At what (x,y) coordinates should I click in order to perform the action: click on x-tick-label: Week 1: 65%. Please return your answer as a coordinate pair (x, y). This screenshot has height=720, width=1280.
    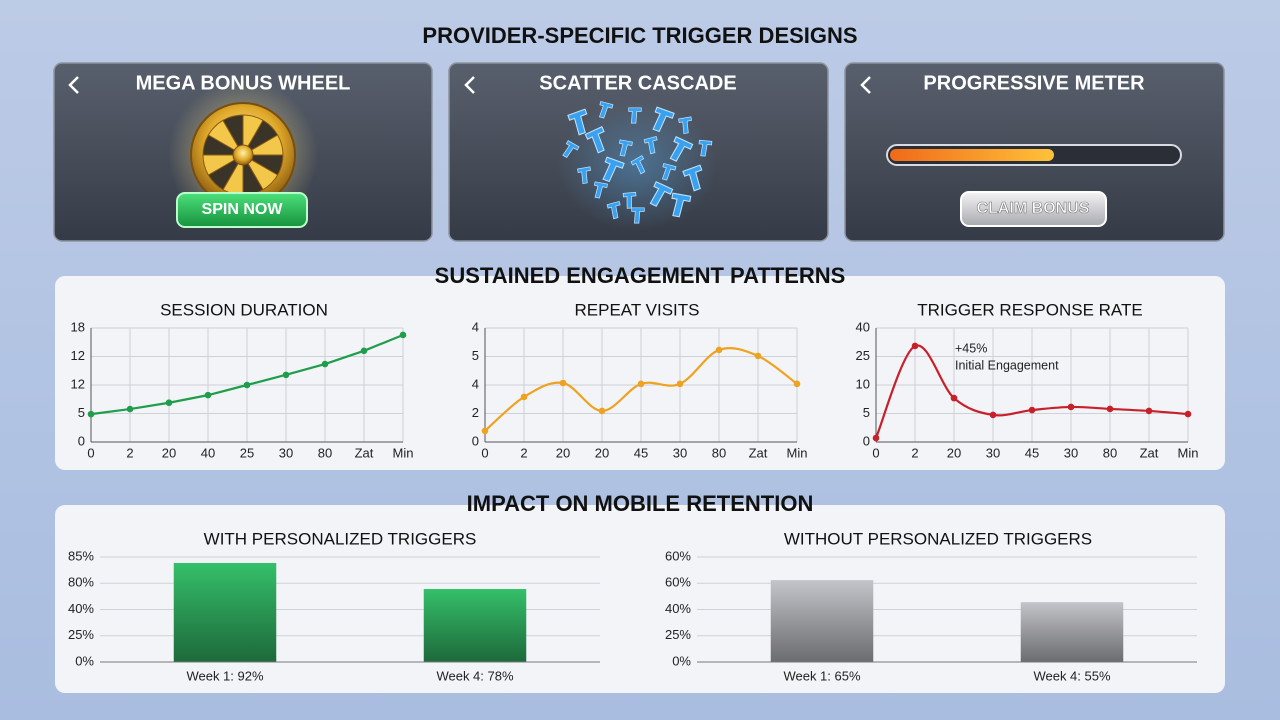
    Looking at the image, I should click on (822, 675).